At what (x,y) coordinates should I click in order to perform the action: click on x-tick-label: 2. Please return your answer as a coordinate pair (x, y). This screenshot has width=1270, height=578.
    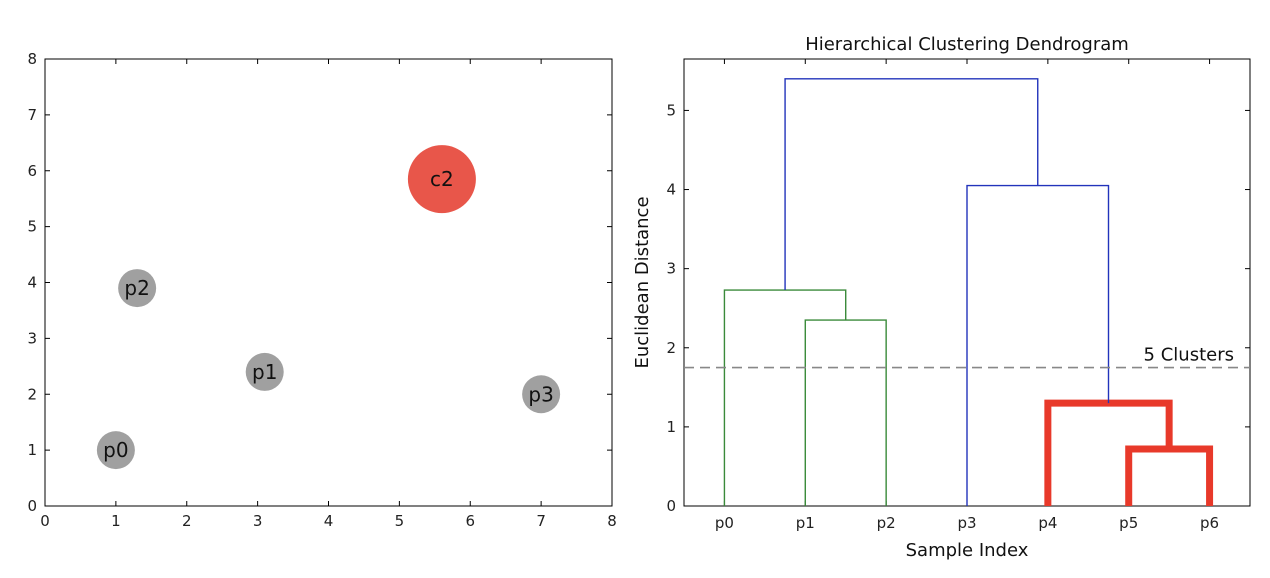
    Looking at the image, I should click on (187, 521).